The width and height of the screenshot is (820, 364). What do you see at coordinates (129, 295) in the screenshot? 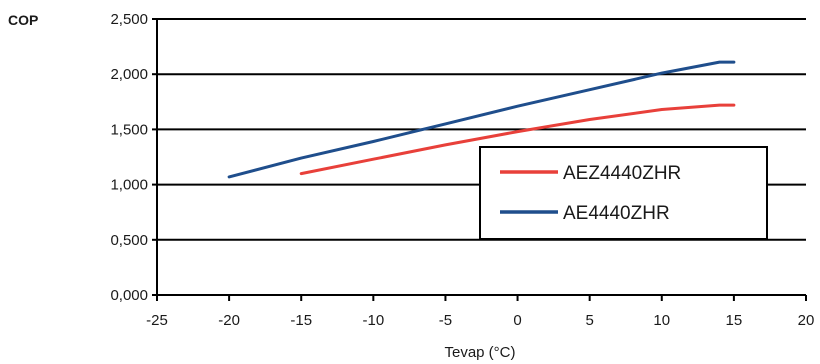
I see `y-tick-label: 0,000` at bounding box center [129, 295].